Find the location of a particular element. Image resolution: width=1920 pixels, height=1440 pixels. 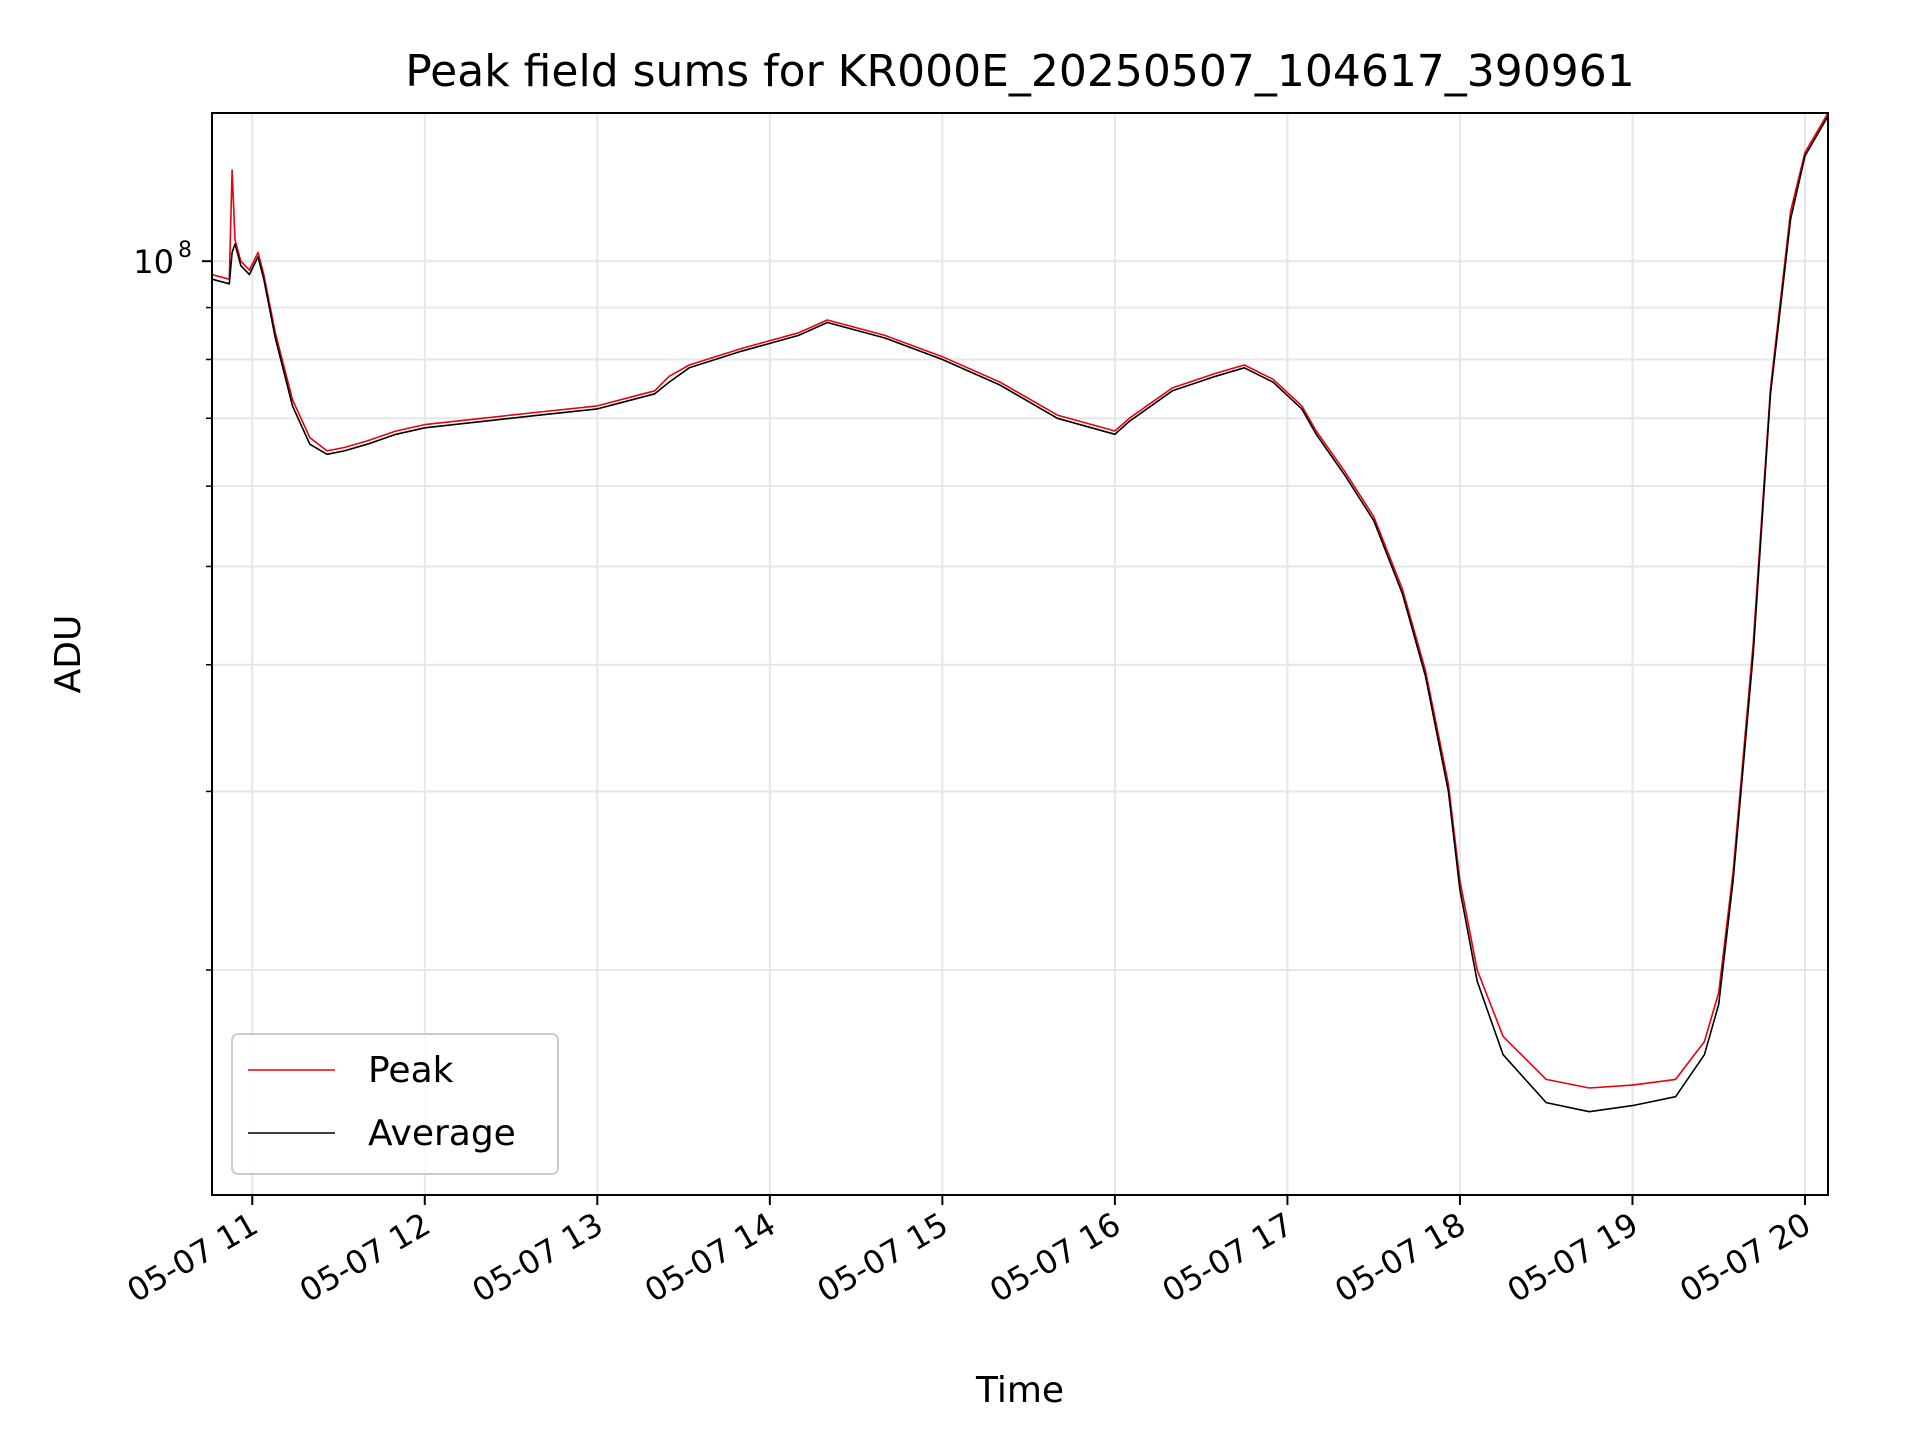

legend-box is located at coordinates (395, 1104).